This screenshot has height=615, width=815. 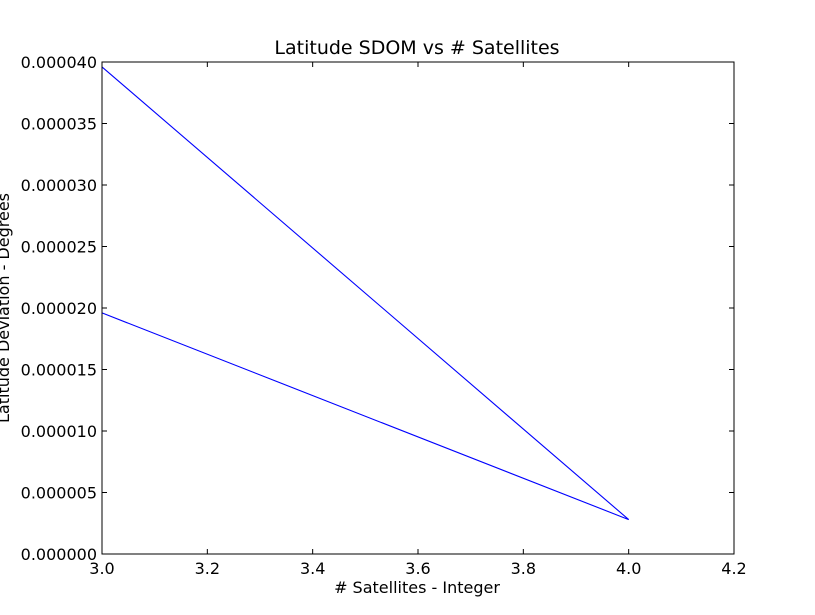 What do you see at coordinates (59, 124) in the screenshot?
I see `y-tick-label: 0.000035` at bounding box center [59, 124].